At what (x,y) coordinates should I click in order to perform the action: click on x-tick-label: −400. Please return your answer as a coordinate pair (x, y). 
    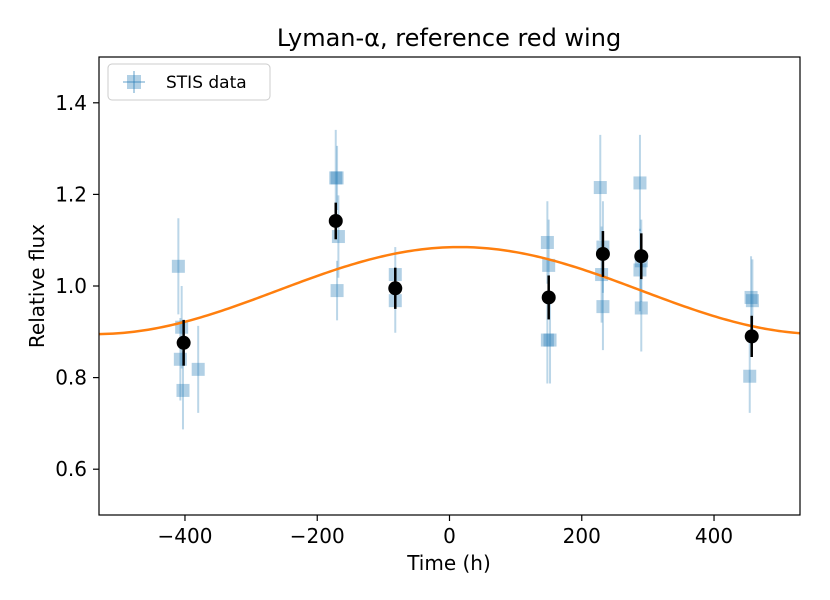
    Looking at the image, I should click on (185, 536).